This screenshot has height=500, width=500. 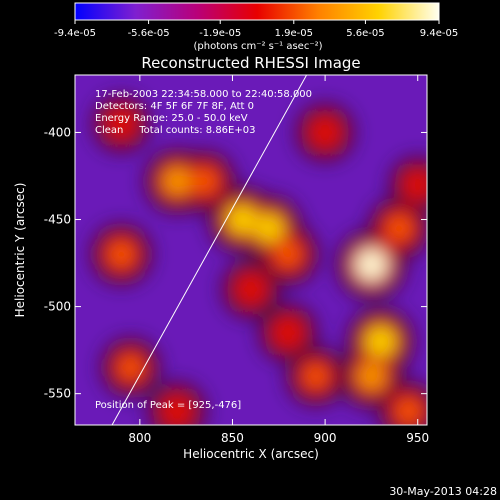 I want to click on colorbar-tick-label: 5.6e-05, so click(x=365, y=33).